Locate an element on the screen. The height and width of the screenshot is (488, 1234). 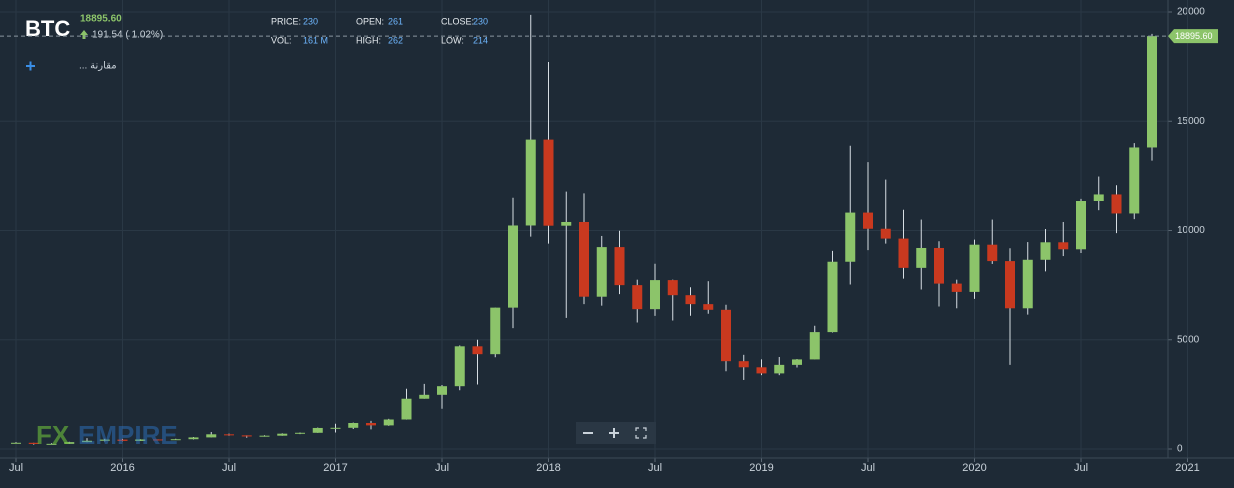
stat-value: 261 is located at coordinates (395, 21).